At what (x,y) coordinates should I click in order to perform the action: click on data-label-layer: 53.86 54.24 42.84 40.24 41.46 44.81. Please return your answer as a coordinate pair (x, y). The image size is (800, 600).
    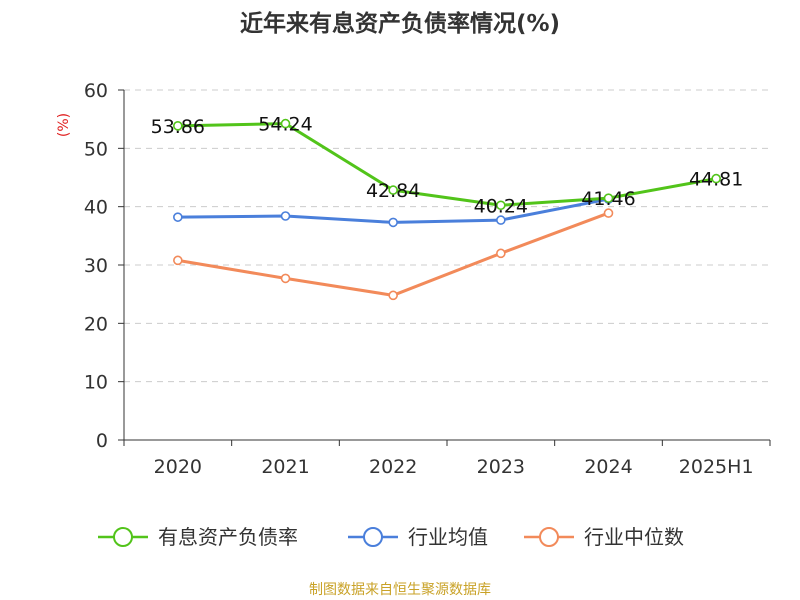
    Looking at the image, I should click on (447, 166).